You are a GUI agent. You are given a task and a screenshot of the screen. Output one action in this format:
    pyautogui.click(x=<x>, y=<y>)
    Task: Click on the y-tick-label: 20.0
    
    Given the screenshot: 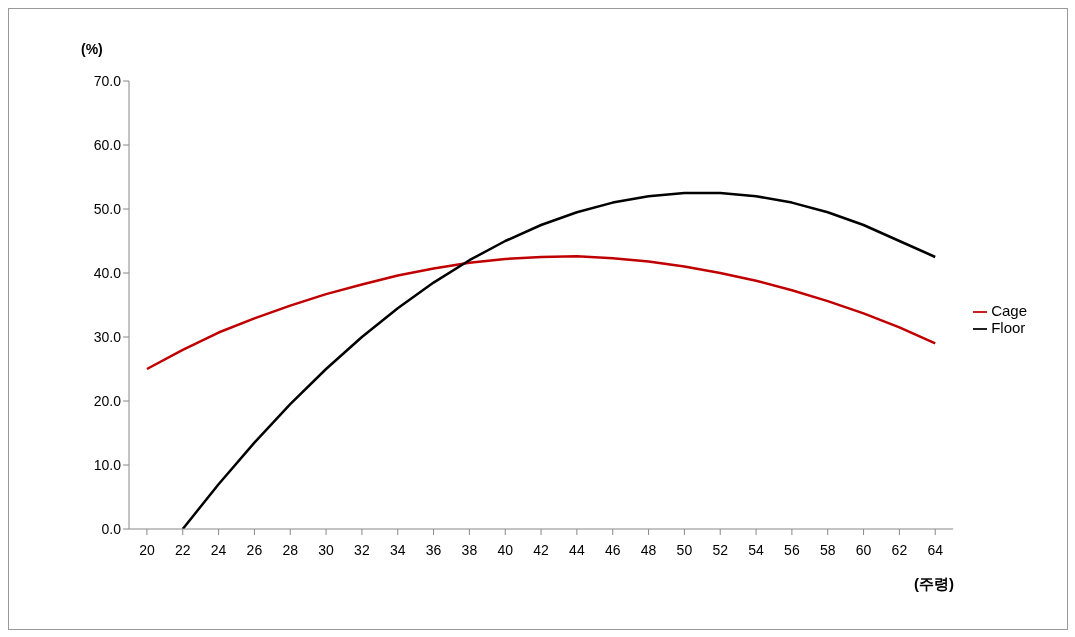 What is the action you would take?
    pyautogui.click(x=107, y=400)
    